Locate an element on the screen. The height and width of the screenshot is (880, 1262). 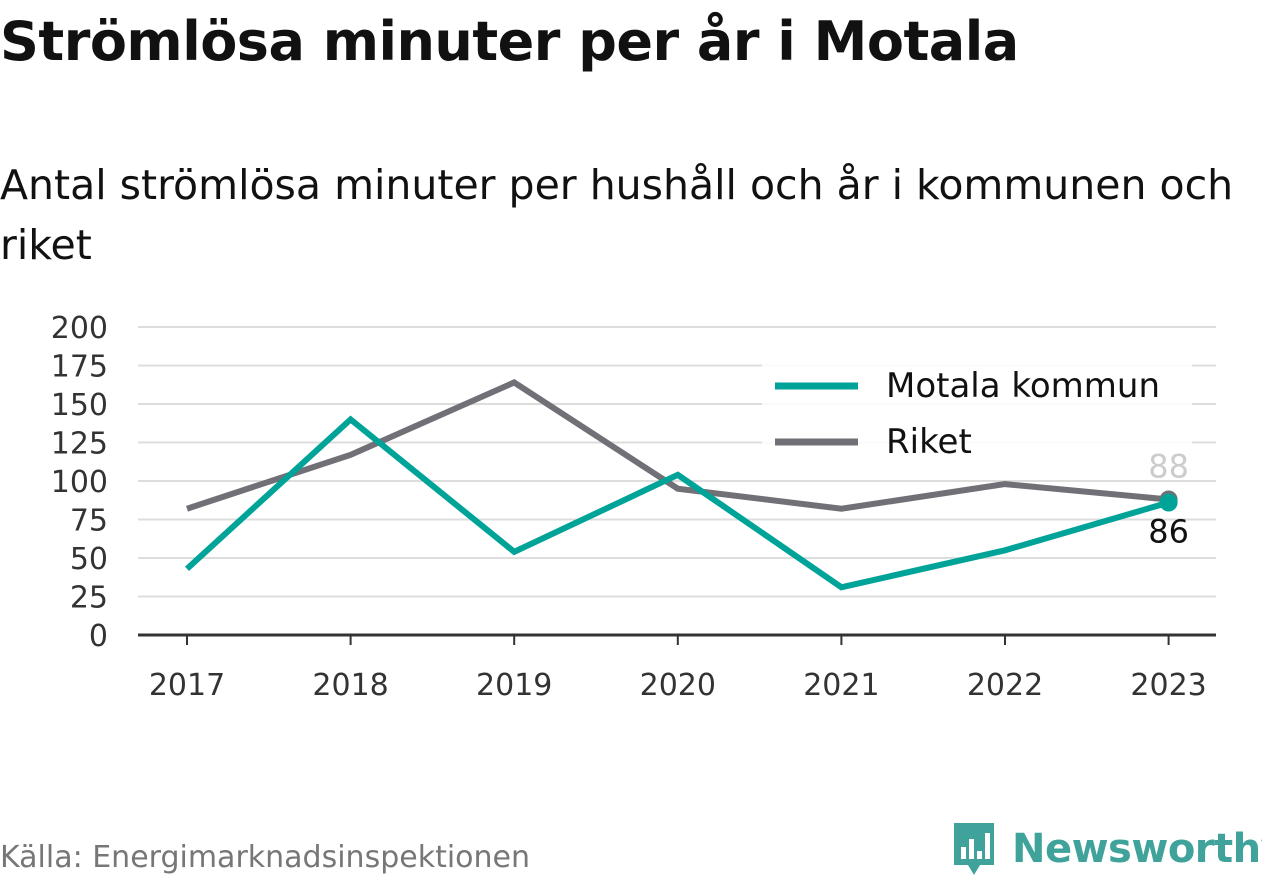
end-label-motala: 86 is located at coordinates (1168, 532).